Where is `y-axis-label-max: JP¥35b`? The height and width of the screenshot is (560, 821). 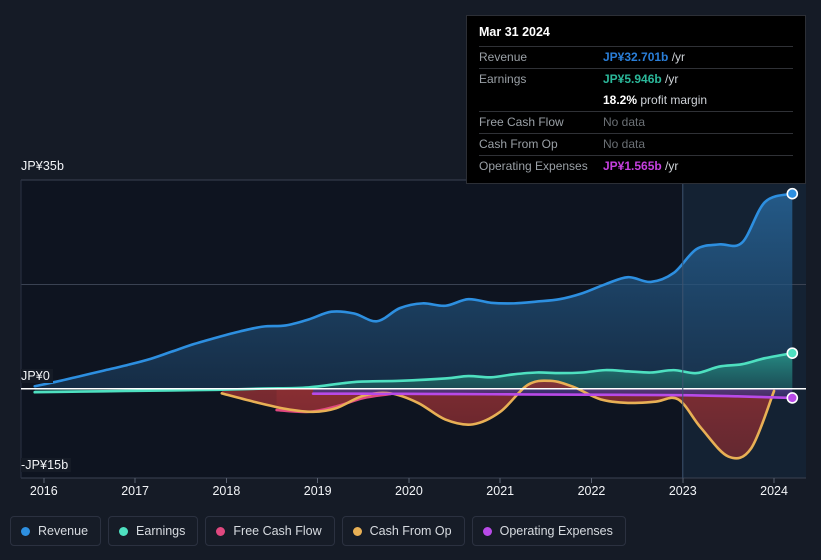
y-axis-label-max: JP¥35b is located at coordinates (44, 166).